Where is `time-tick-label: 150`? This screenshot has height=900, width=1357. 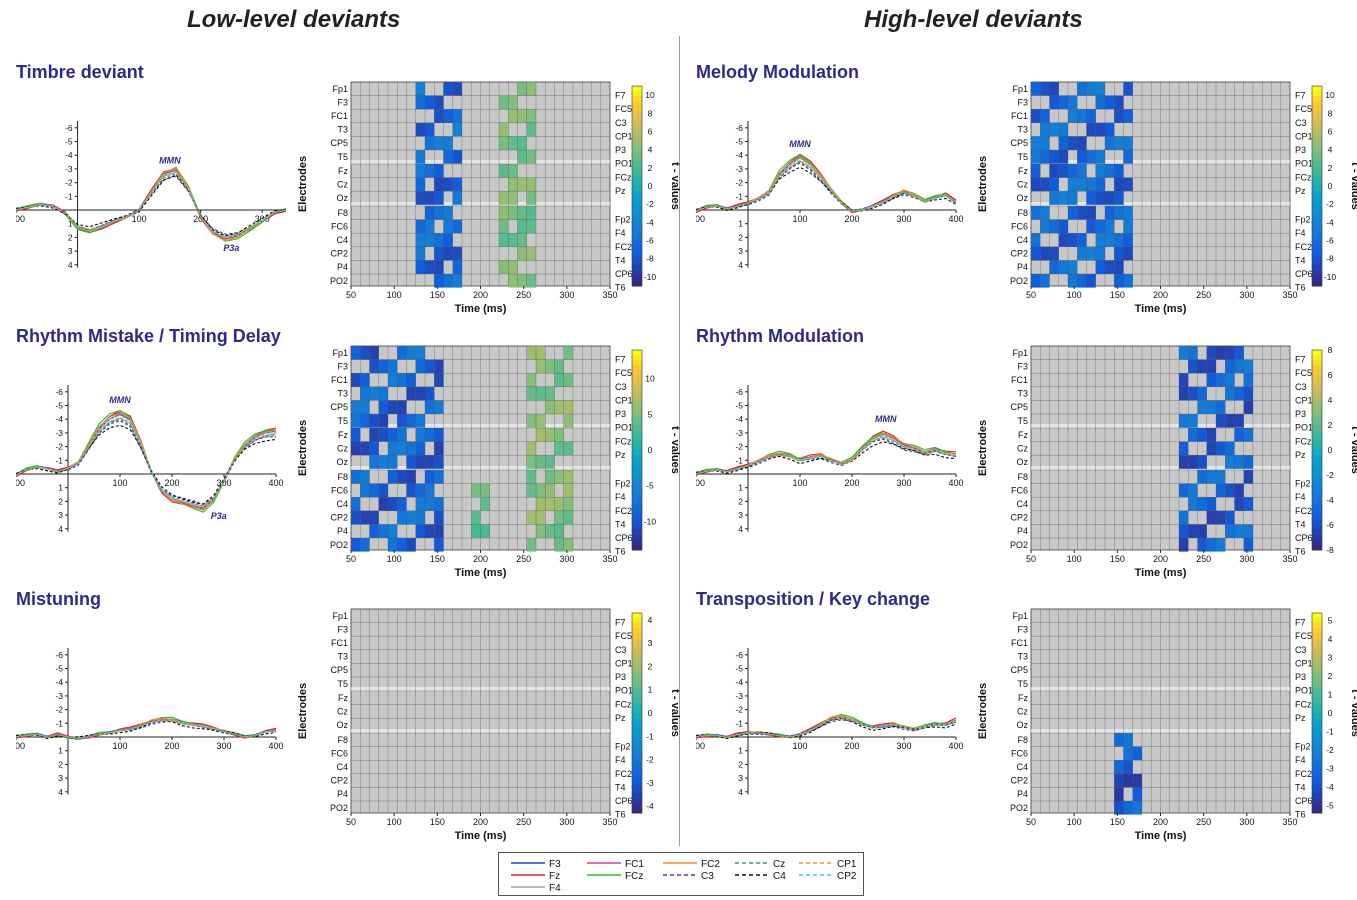 time-tick-label: 150 is located at coordinates (437, 295).